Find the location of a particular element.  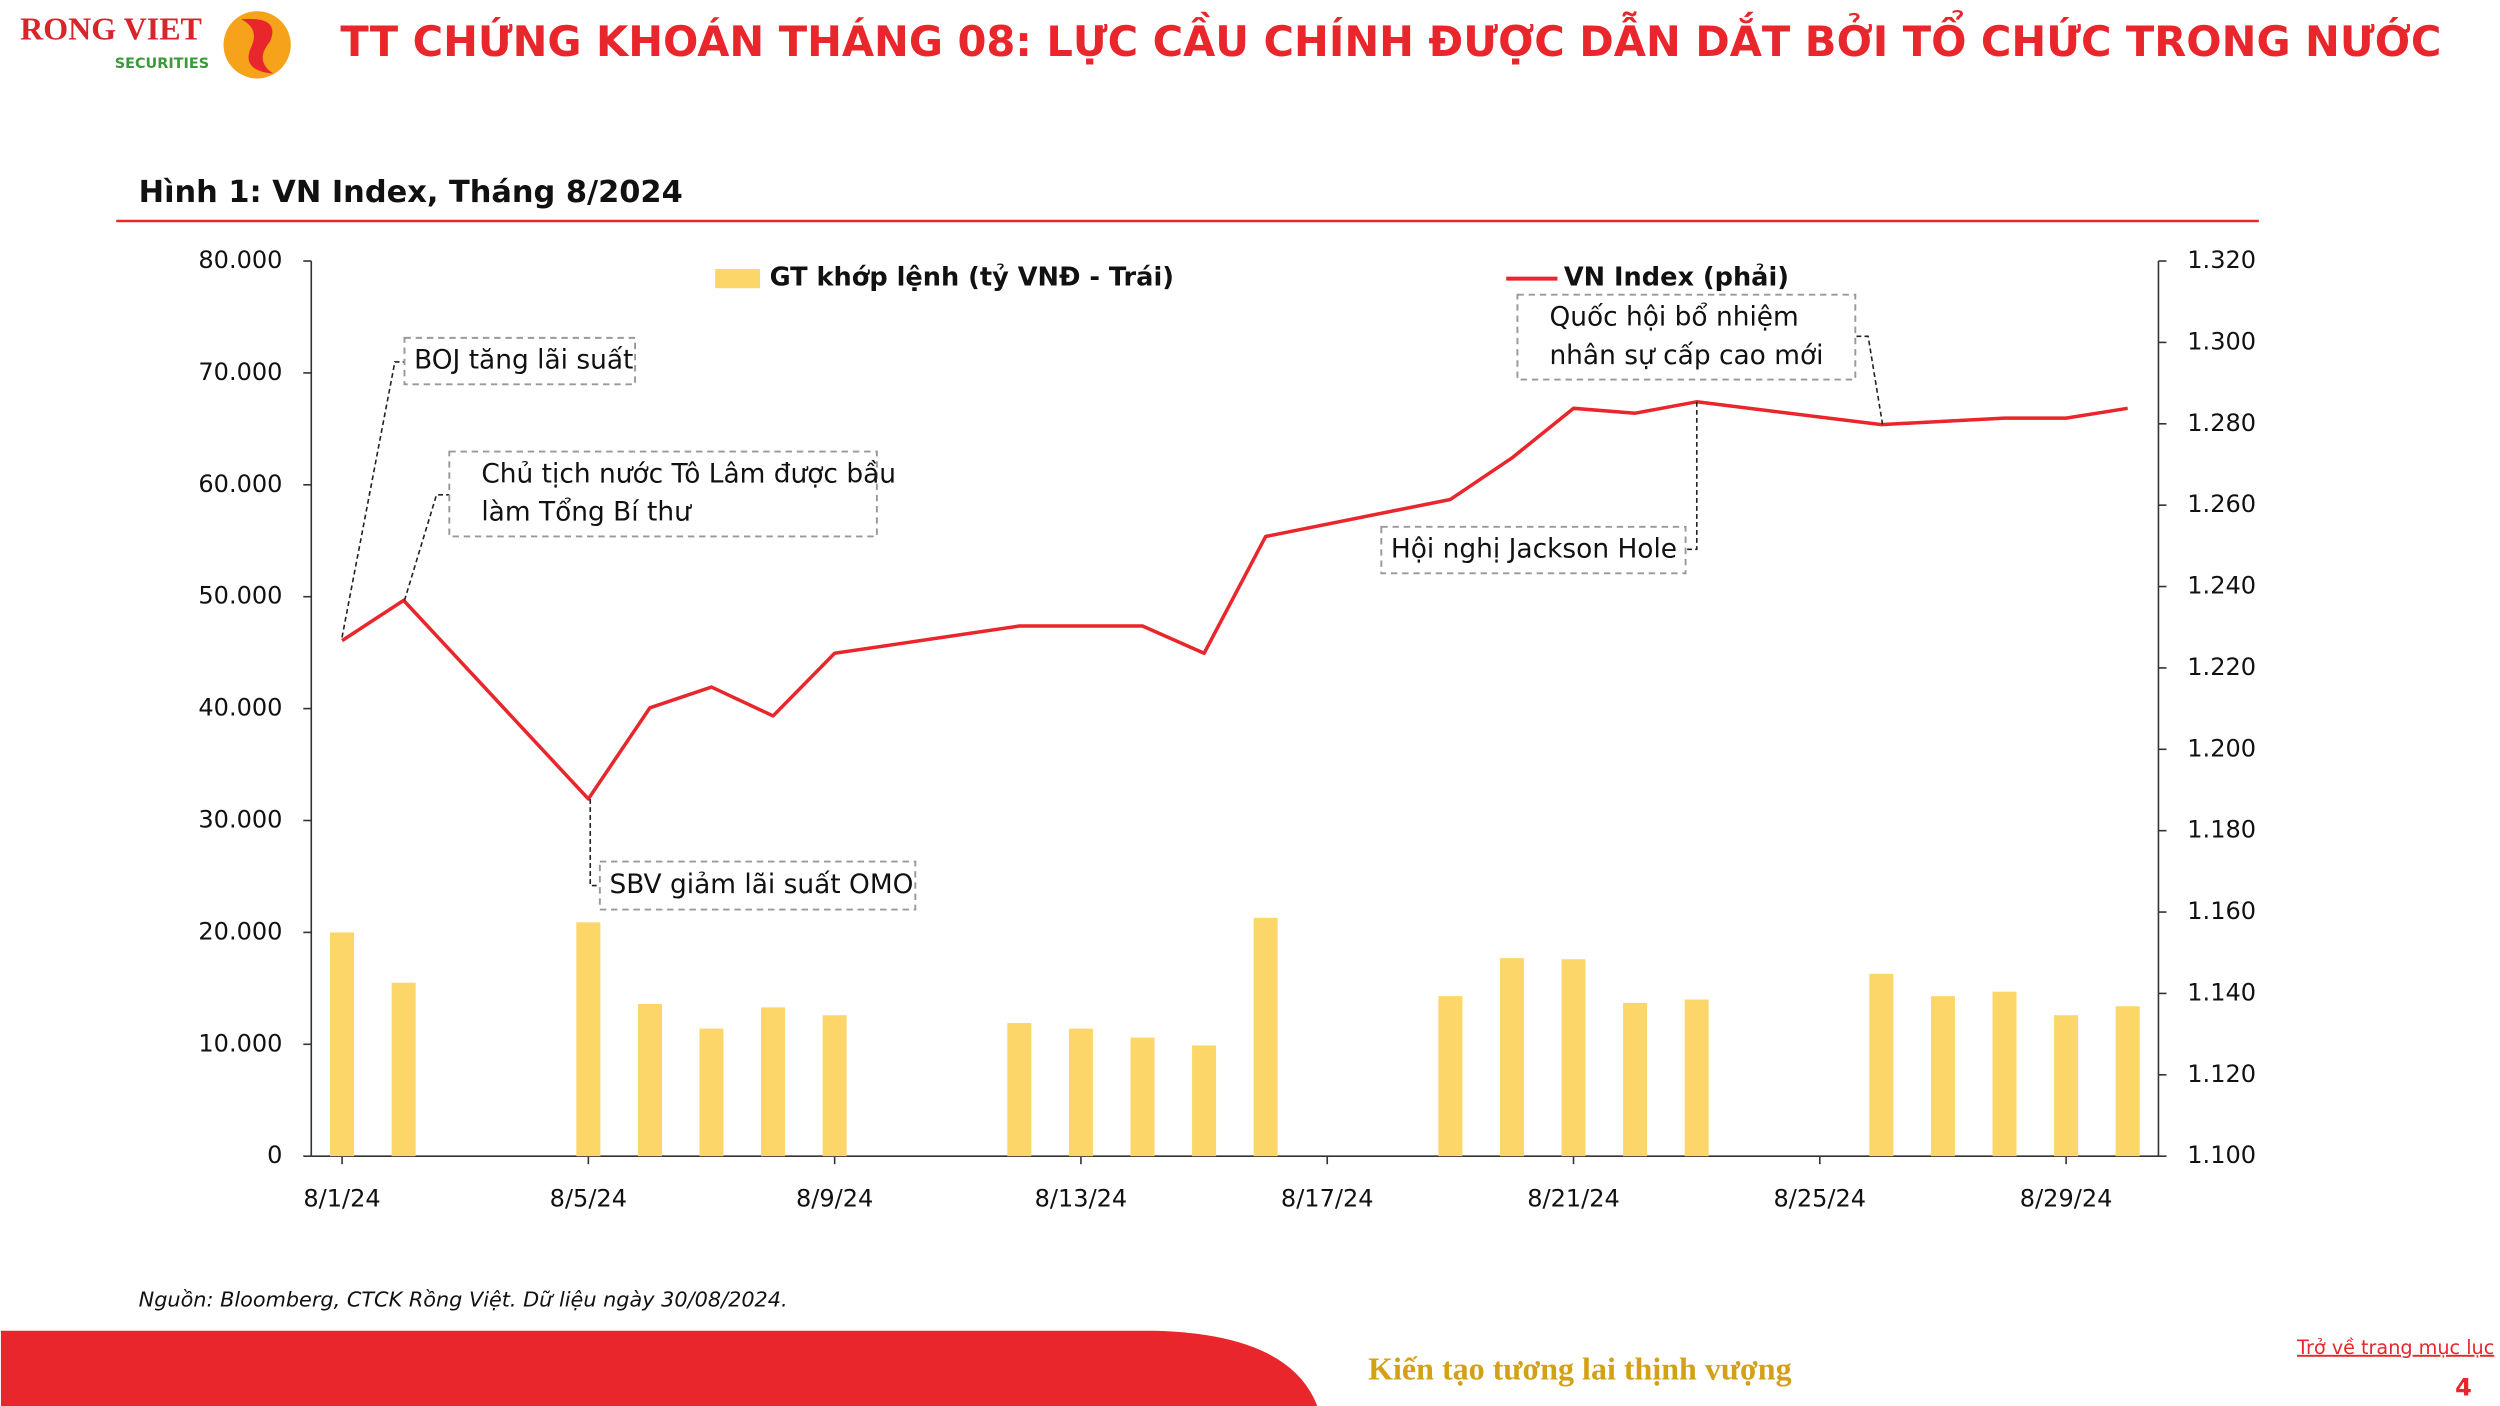

x-tick-label: 8/5/24 is located at coordinates (588, 1198).